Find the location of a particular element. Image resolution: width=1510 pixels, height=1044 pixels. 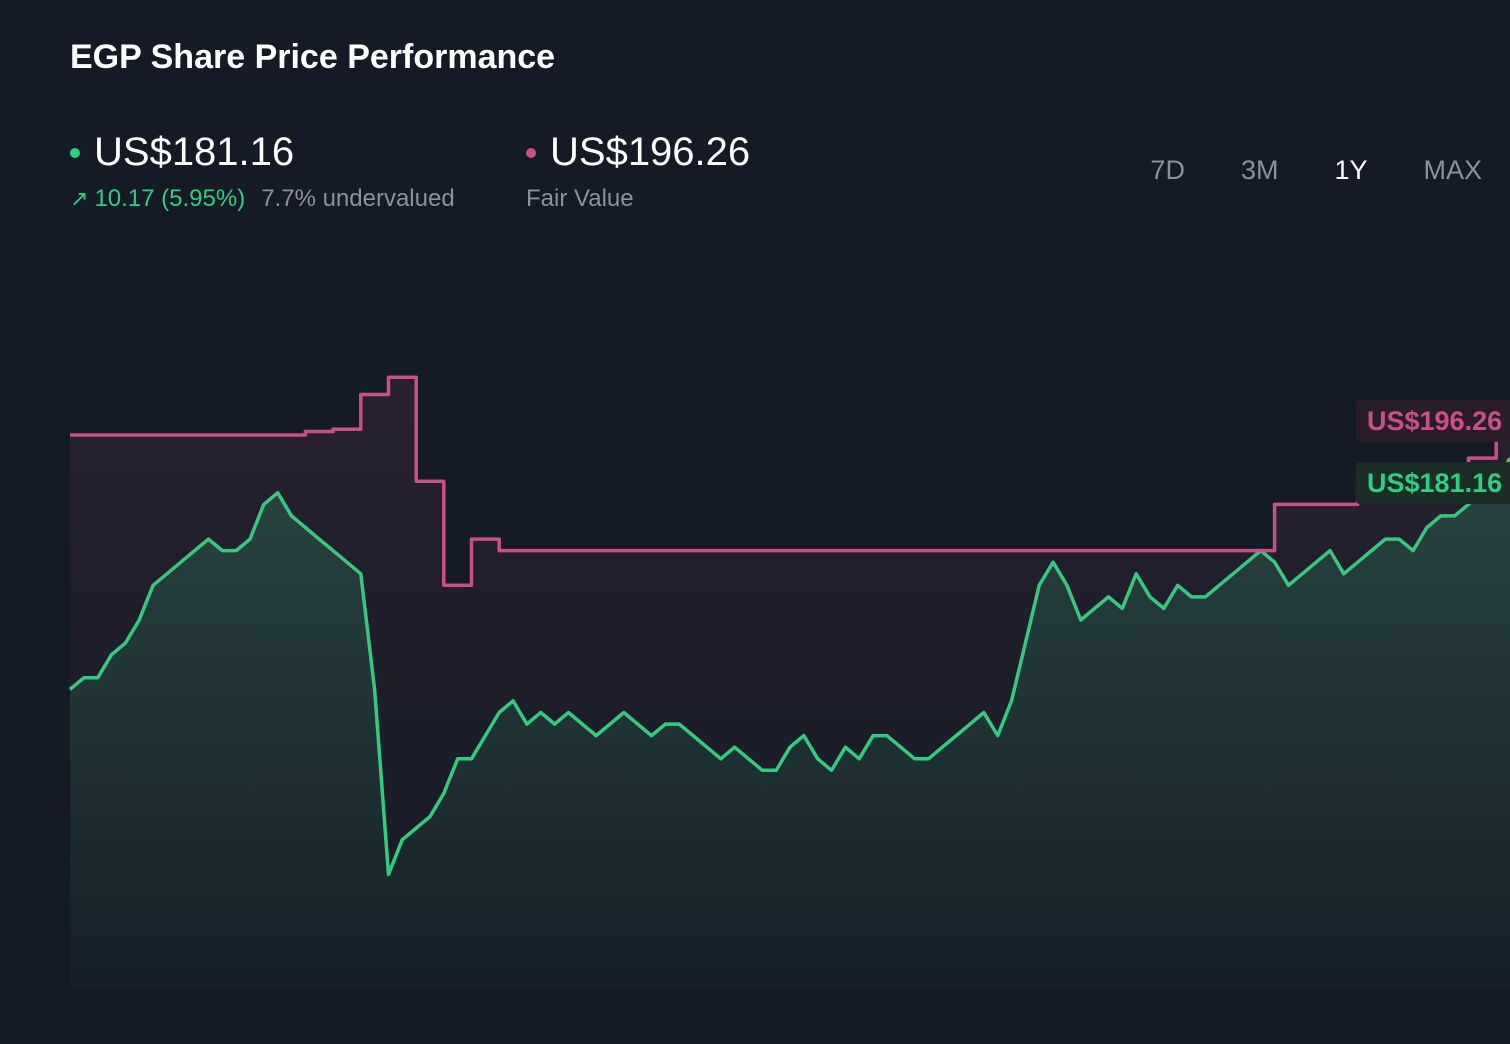

tab-3m: 3M is located at coordinates (1259, 170).